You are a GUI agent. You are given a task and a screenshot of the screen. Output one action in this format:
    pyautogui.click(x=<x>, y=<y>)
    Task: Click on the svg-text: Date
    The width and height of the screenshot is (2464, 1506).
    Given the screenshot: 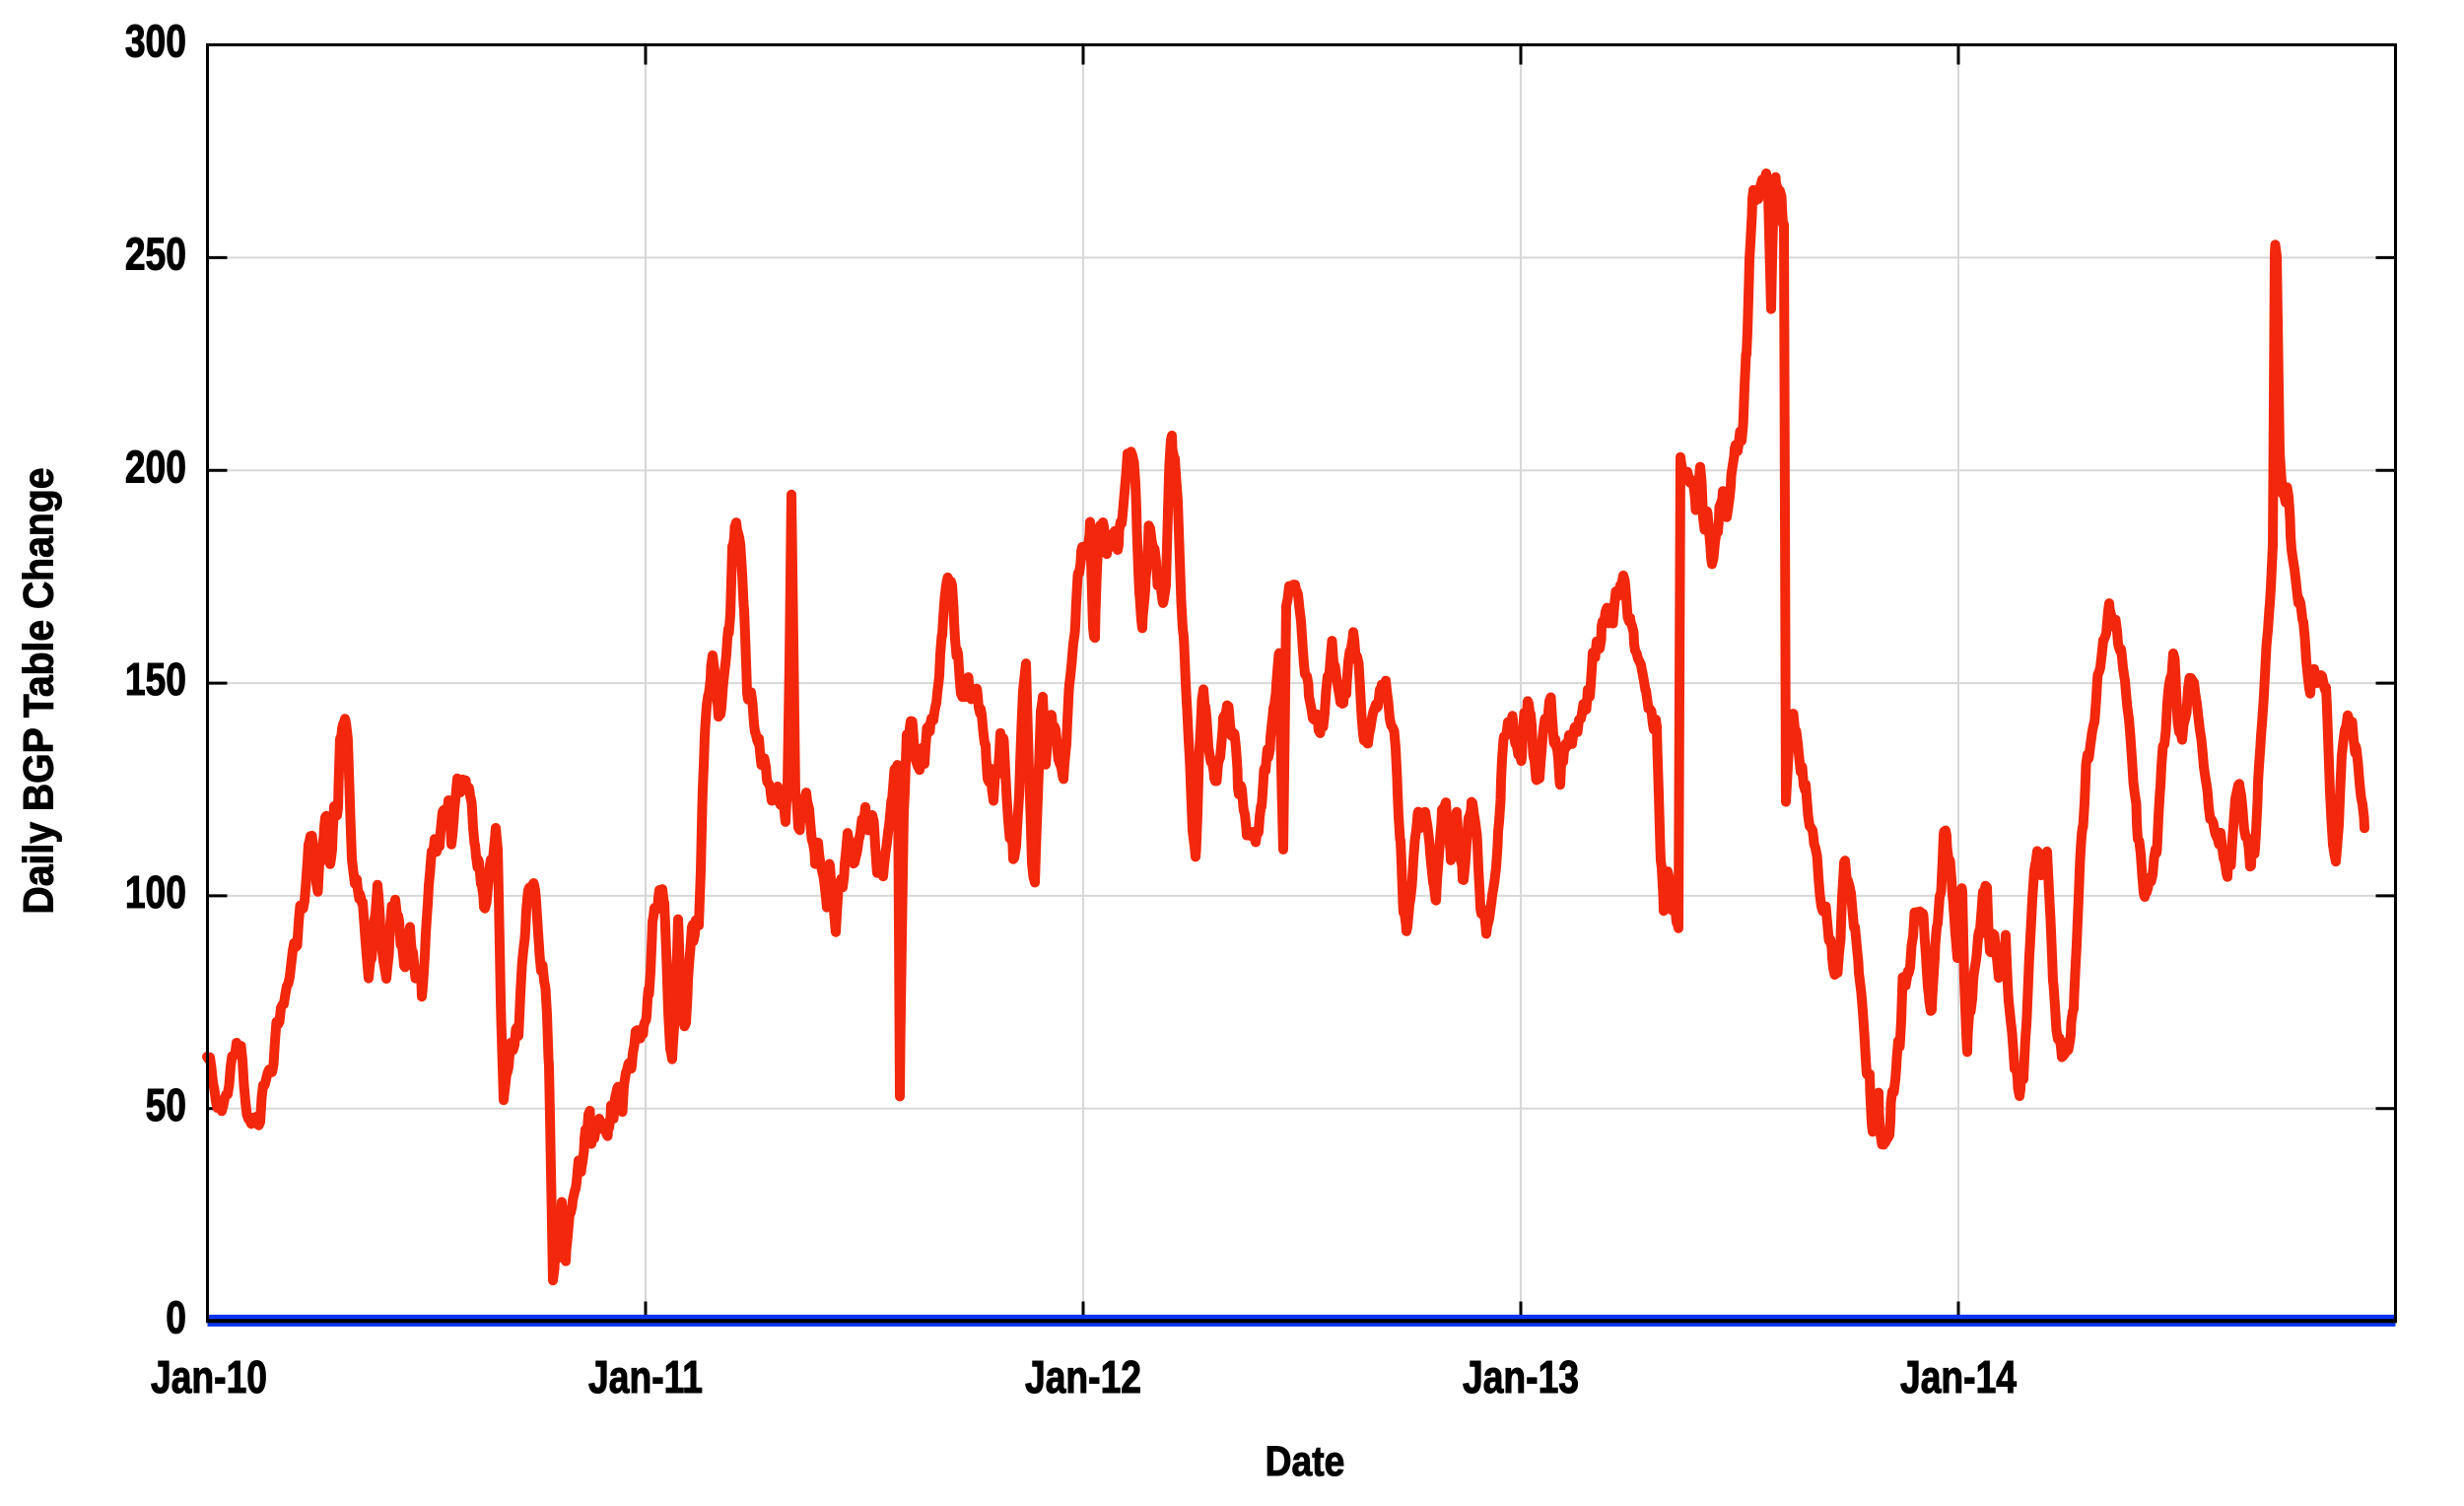 What is the action you would take?
    pyautogui.click(x=1305, y=1461)
    